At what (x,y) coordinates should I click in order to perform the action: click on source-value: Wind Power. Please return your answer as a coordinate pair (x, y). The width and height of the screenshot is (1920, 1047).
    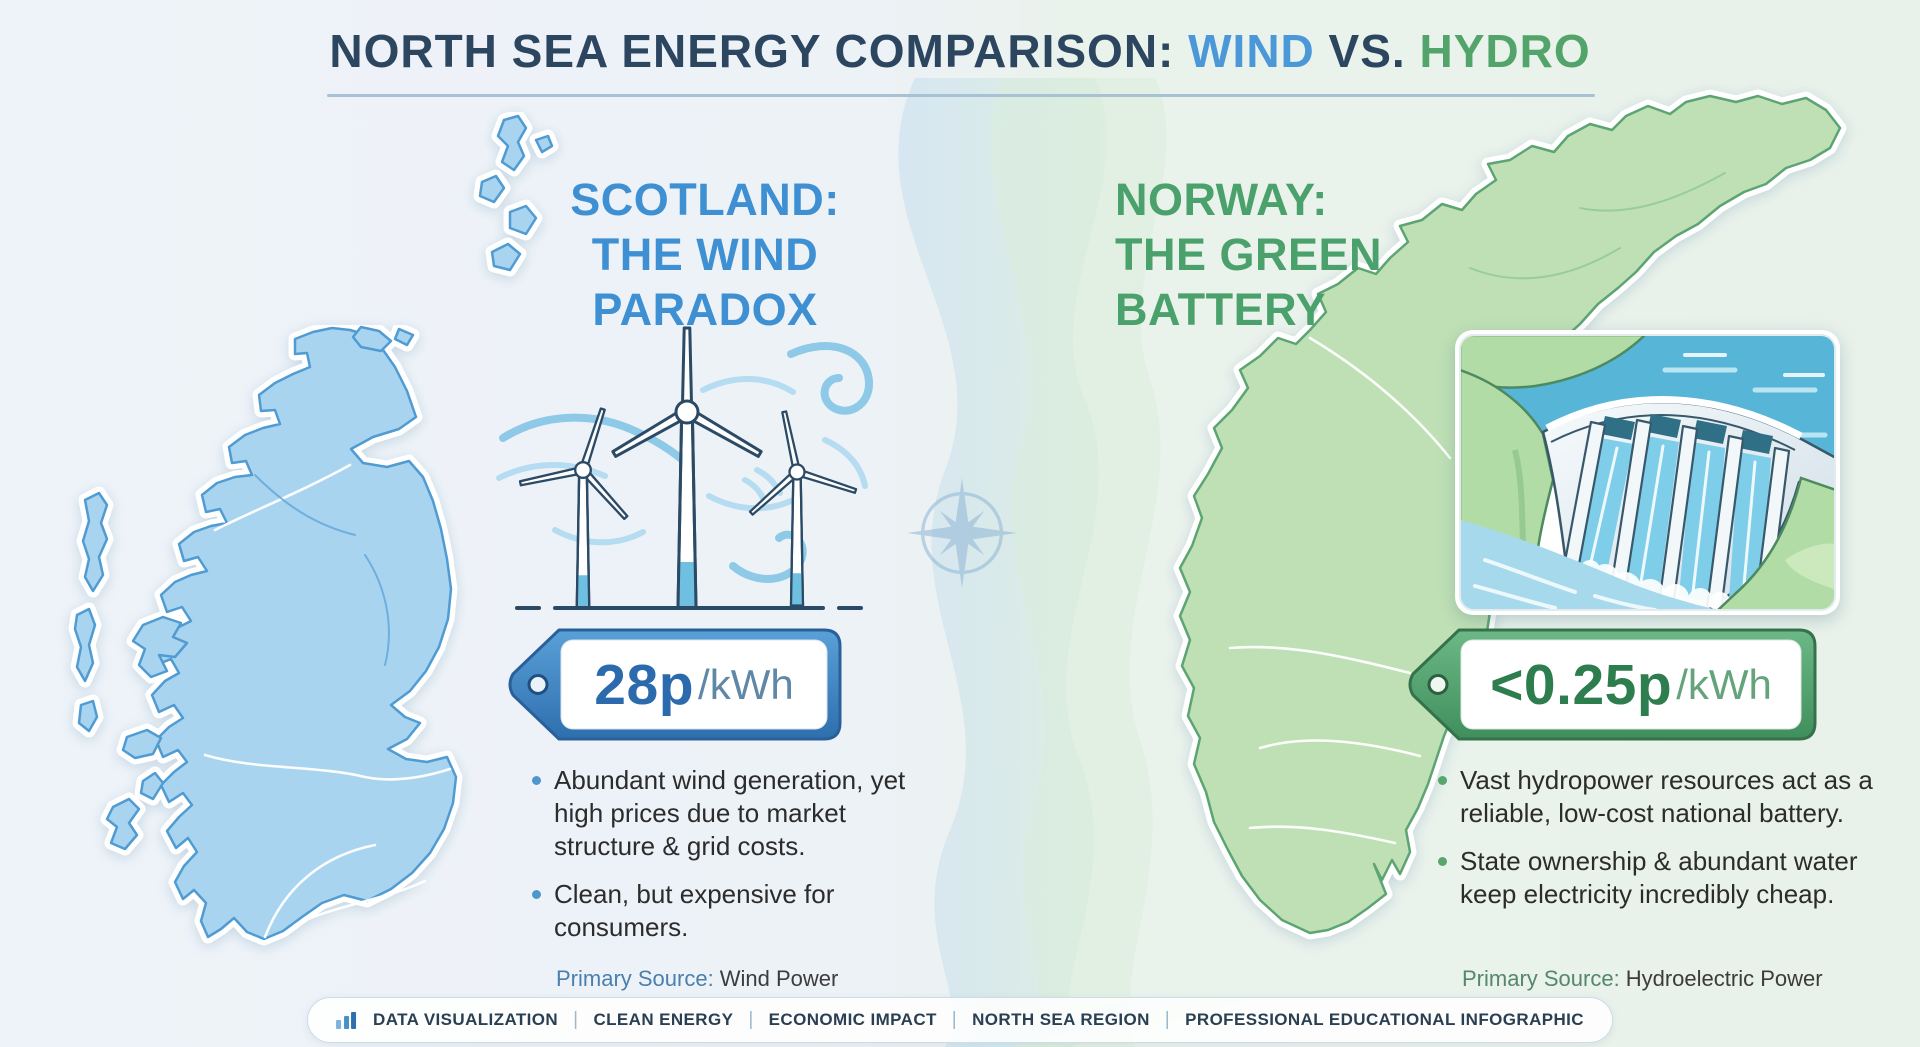
    Looking at the image, I should click on (779, 978).